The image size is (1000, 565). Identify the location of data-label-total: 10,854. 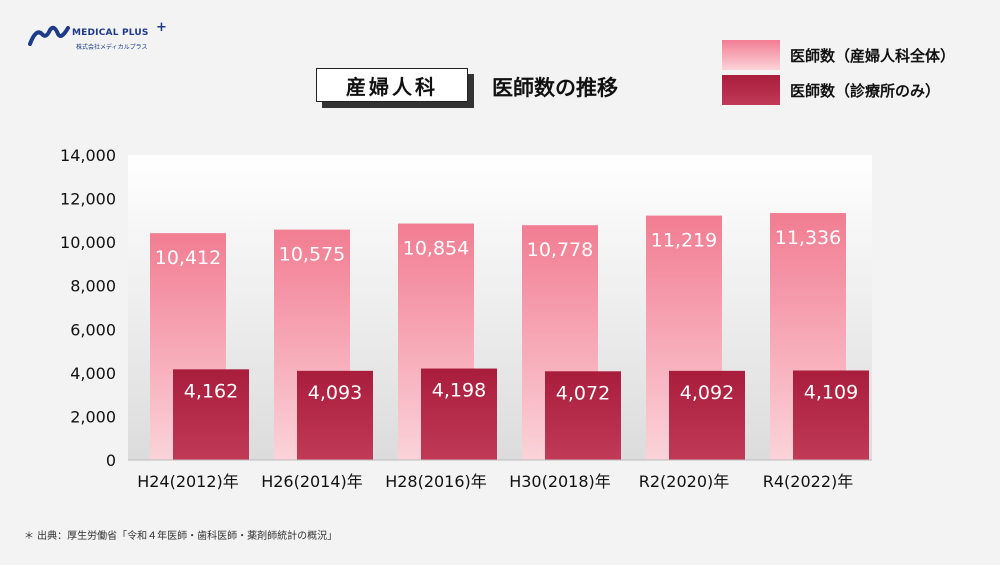
(436, 249).